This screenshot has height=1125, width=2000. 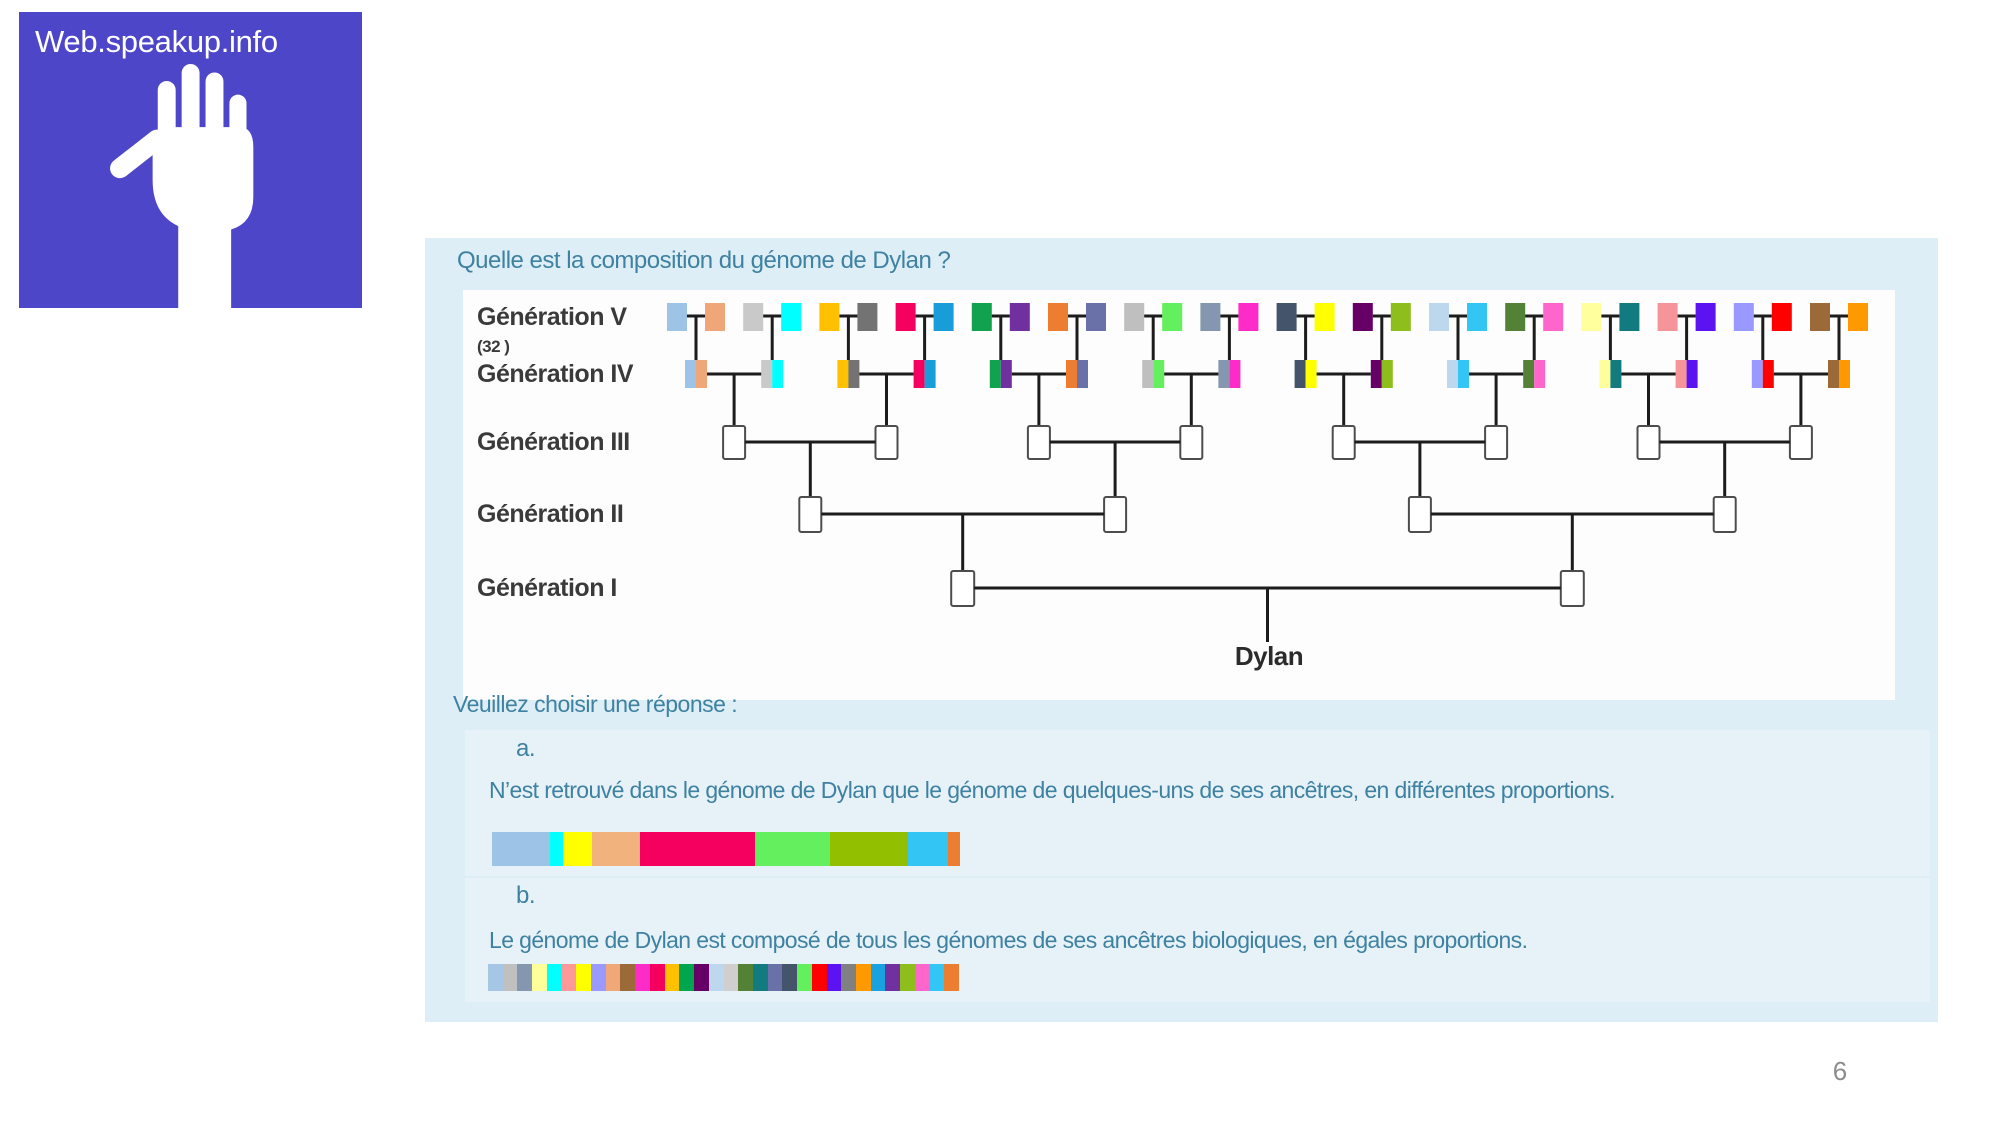 What do you see at coordinates (550, 514) in the screenshot?
I see `generation-ii-label: Génération II` at bounding box center [550, 514].